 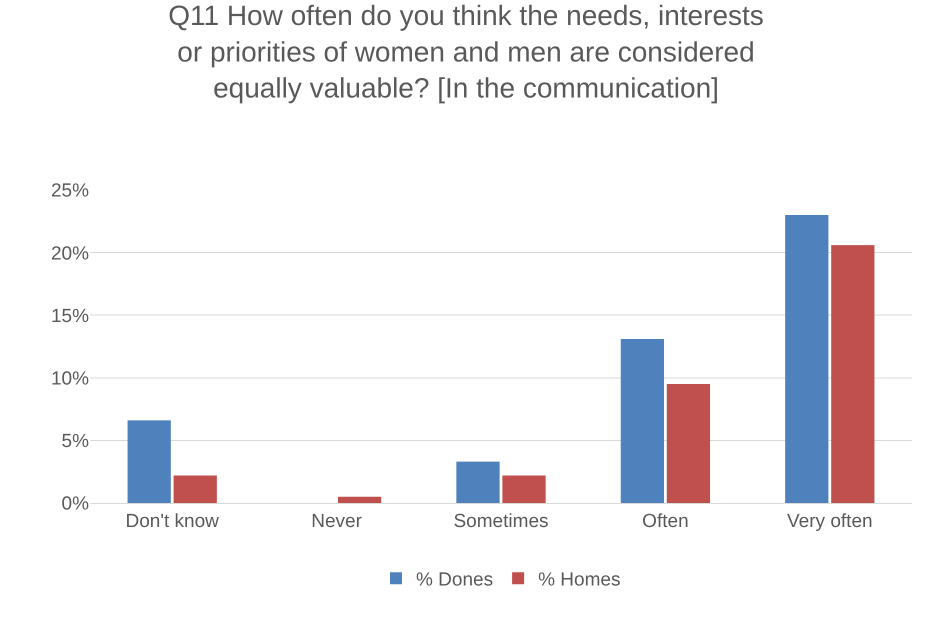 What do you see at coordinates (337, 521) in the screenshot?
I see `x-tick-label: Never` at bounding box center [337, 521].